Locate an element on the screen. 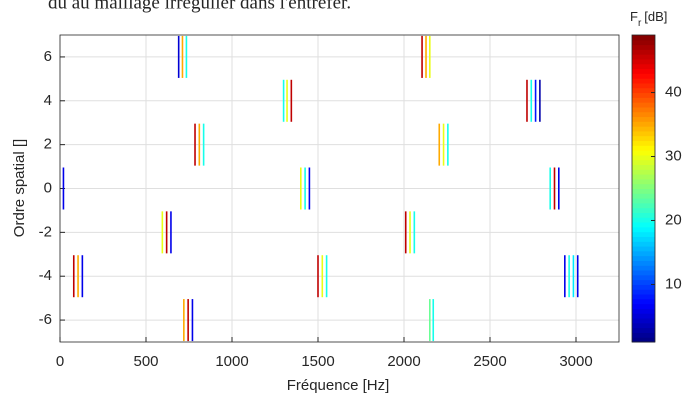  x-tick-label: 500 is located at coordinates (145, 361).